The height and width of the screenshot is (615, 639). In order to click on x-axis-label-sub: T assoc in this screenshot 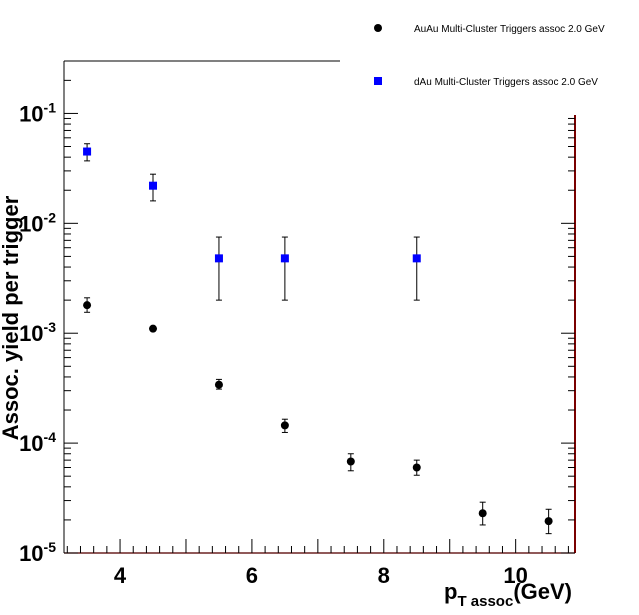, I will do `click(485, 601)`.